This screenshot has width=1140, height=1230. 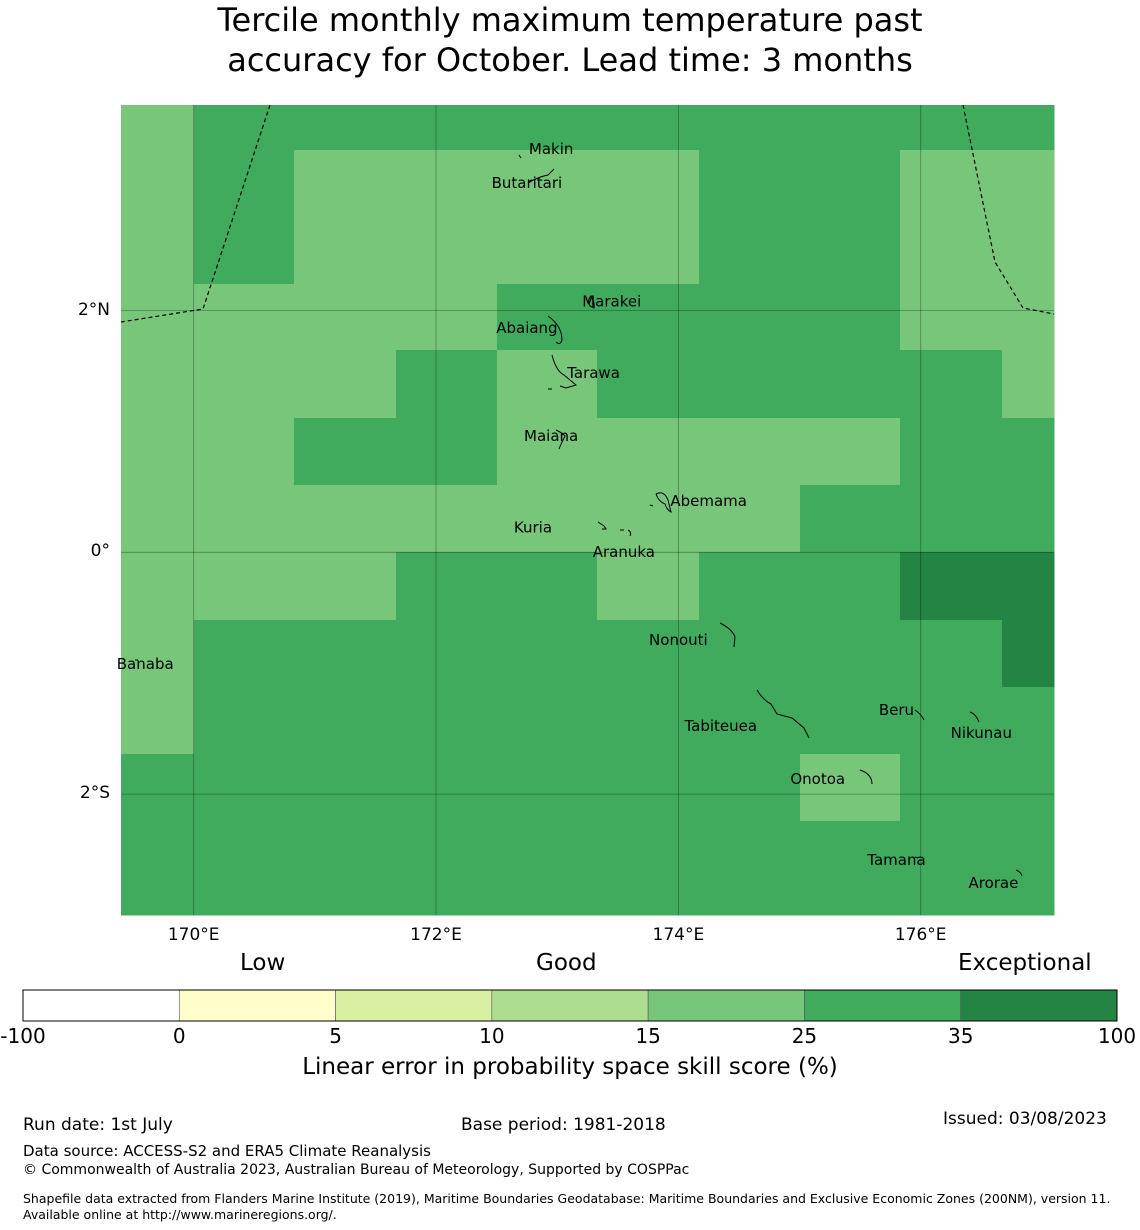 I want to click on legend-category-exceptional: Exceptional, so click(x=1025, y=963).